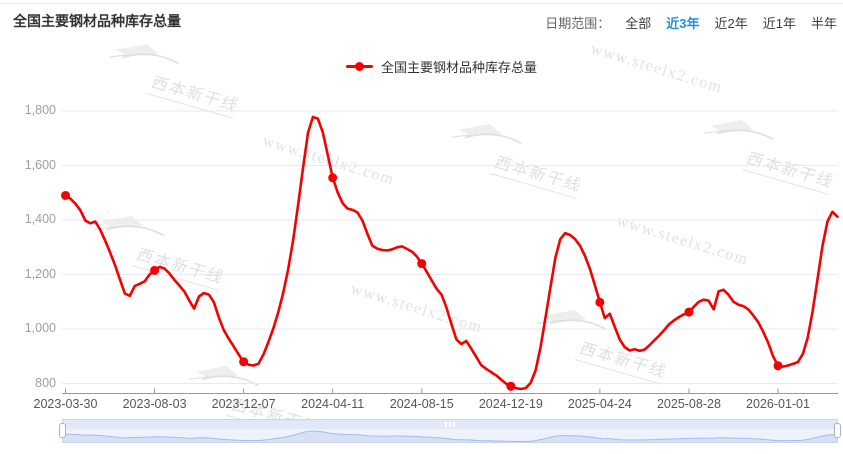 This screenshot has height=454, width=843. I want to click on slider-data-line, so click(450, 436).